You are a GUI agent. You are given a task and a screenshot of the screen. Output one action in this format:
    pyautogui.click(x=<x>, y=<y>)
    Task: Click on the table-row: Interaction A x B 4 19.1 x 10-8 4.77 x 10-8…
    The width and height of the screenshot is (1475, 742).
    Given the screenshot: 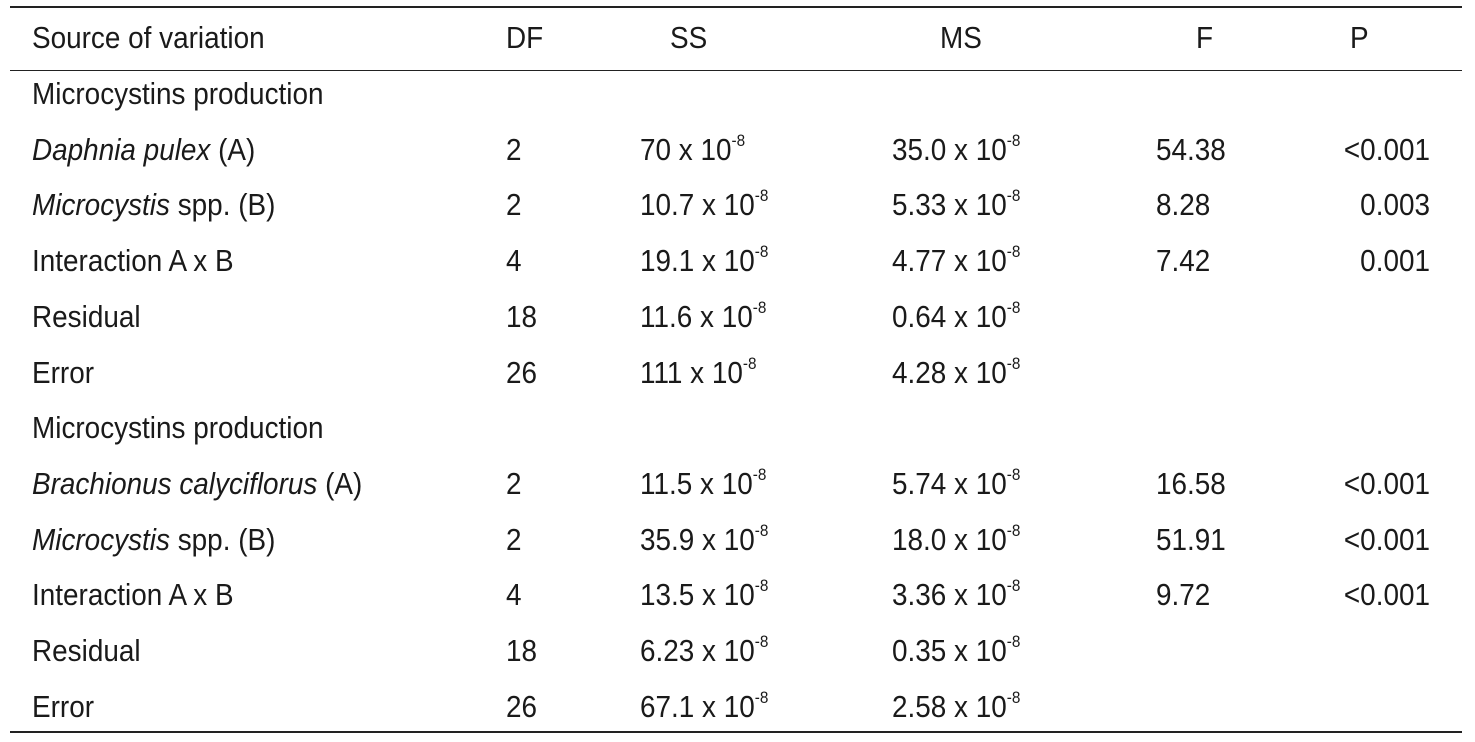 What is the action you would take?
    pyautogui.click(x=736, y=261)
    